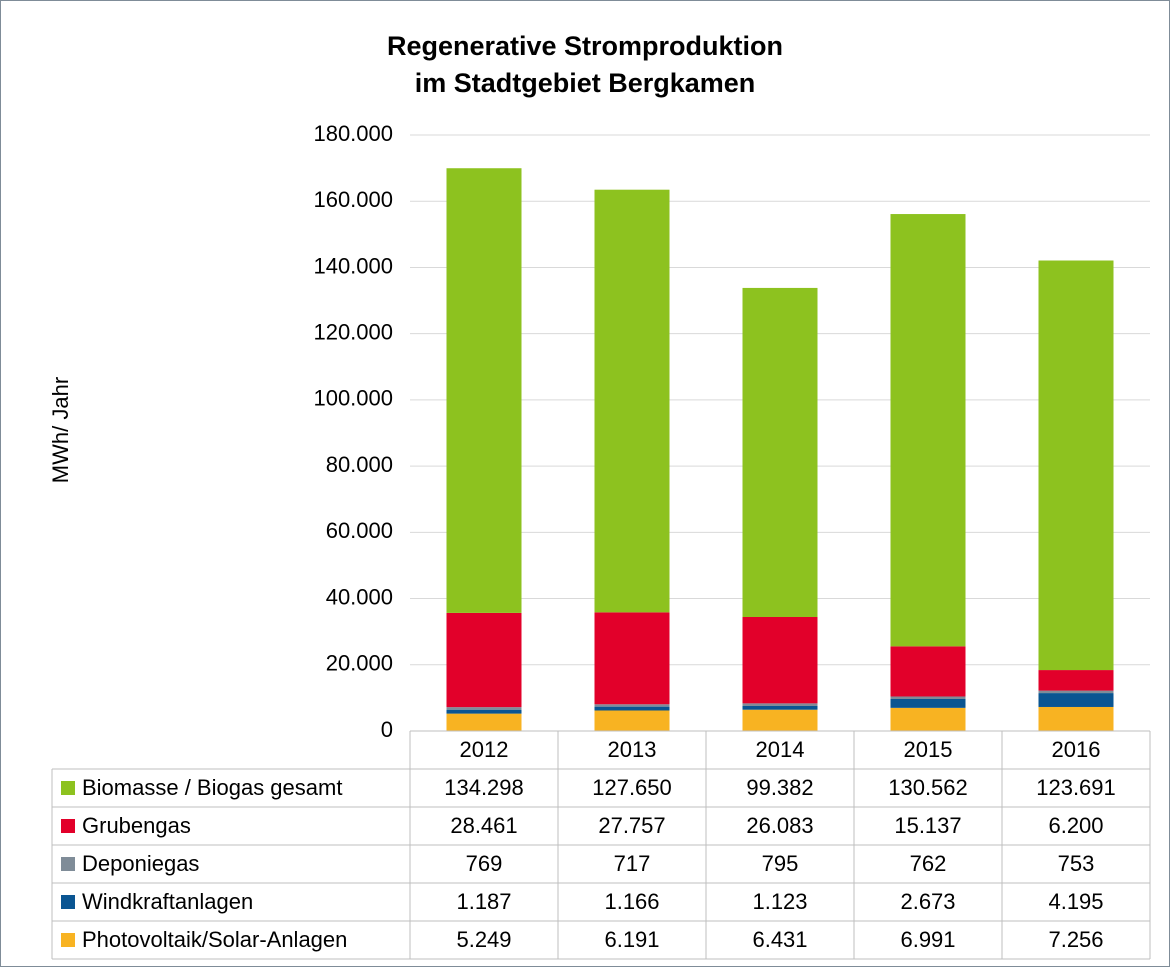  Describe the element at coordinates (779, 939) in the screenshot. I see `table-value: 6.431` at that location.